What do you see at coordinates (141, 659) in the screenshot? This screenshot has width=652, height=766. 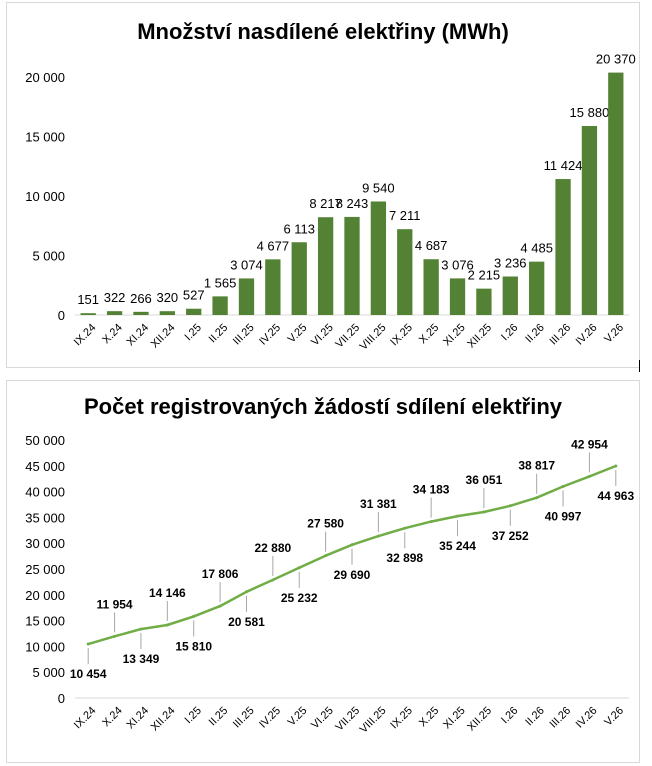 I see `data-point-label: 13 349` at bounding box center [141, 659].